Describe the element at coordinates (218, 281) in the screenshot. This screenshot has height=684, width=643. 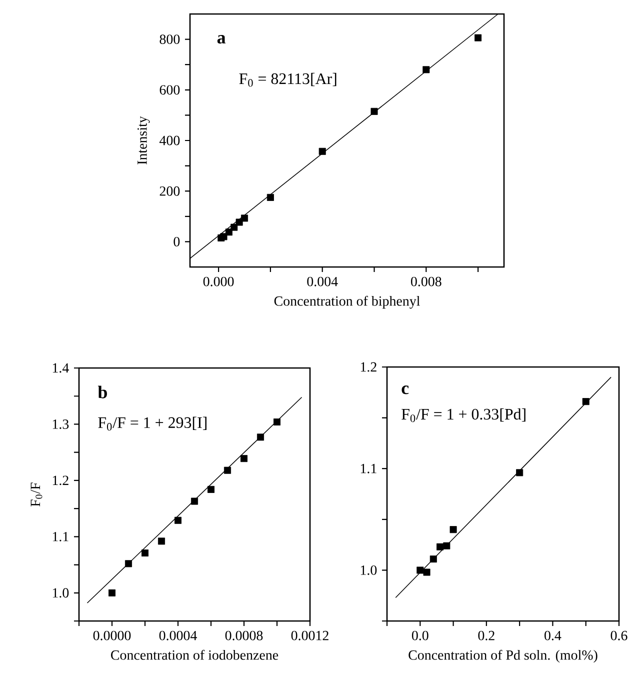
I see `x-tick-label: 0.000` at that location.